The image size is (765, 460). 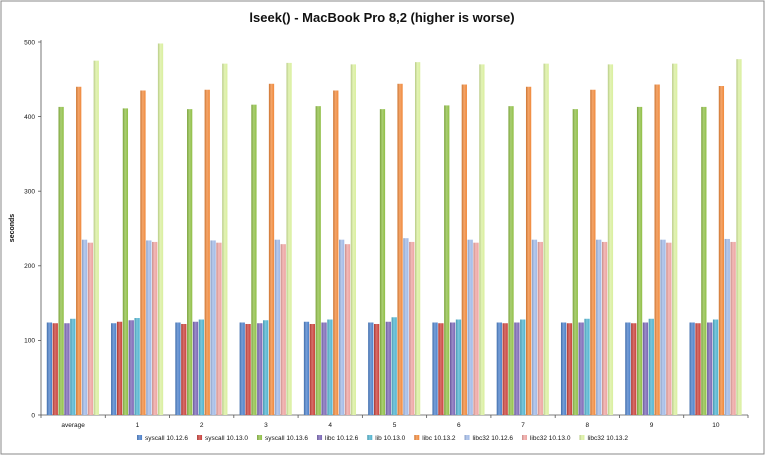 I want to click on legend-label: lib 10.13.0, so click(x=390, y=438).